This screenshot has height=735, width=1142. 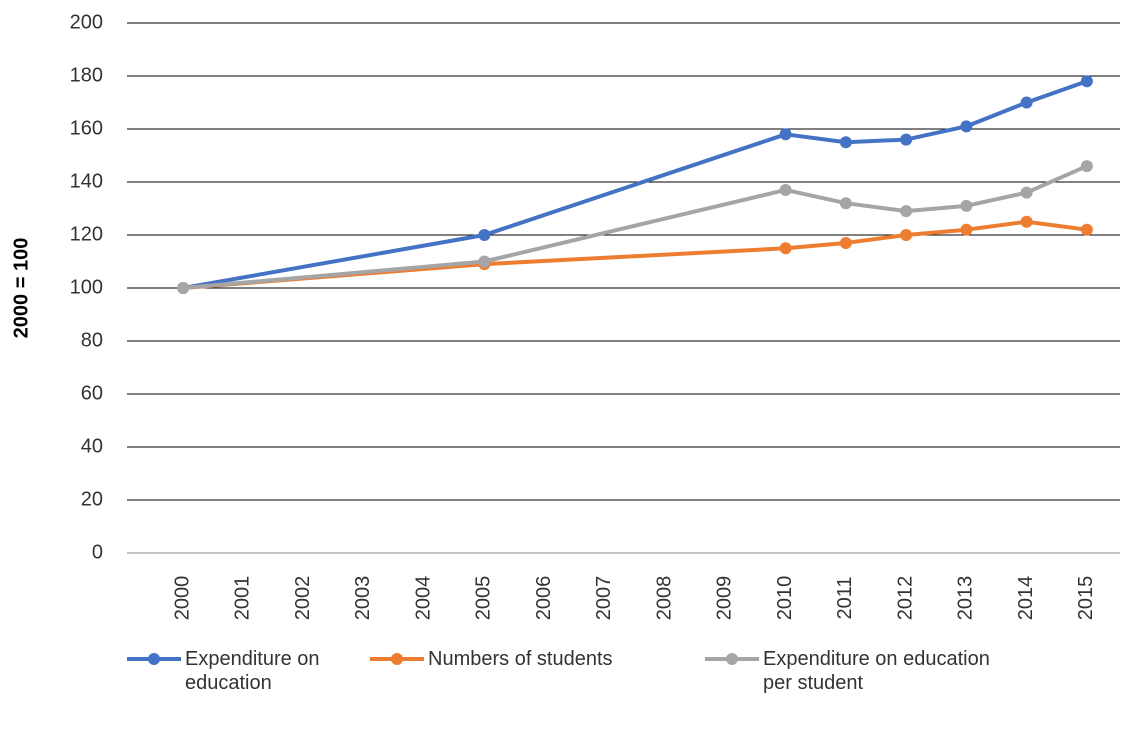 I want to click on x-tick-label: 2009, so click(x=725, y=598).